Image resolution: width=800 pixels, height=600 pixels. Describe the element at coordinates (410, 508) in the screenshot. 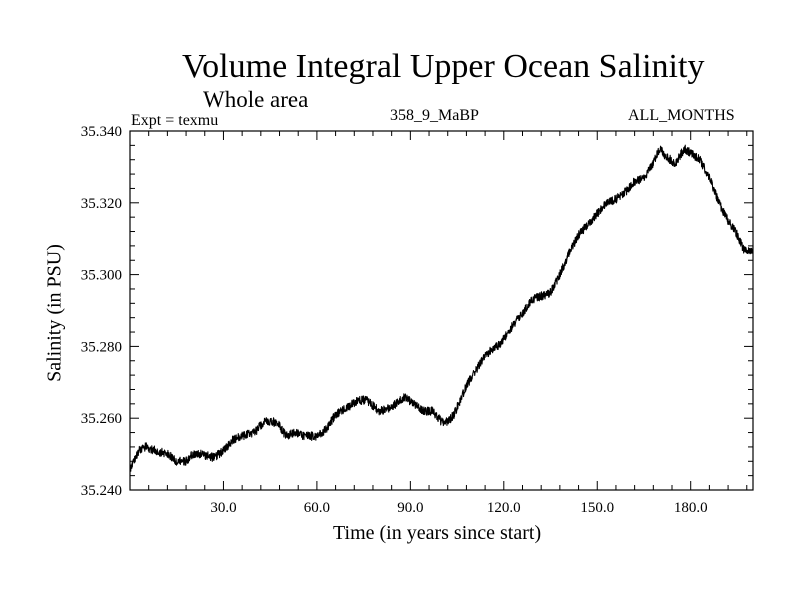

I see `x-tick-label: 90.0` at that location.